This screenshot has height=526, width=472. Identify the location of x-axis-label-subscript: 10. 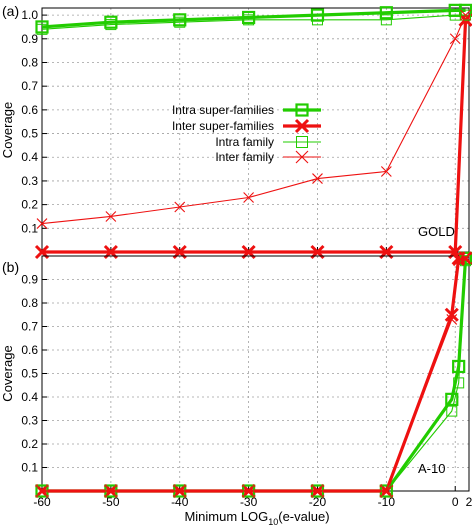
(273, 521).